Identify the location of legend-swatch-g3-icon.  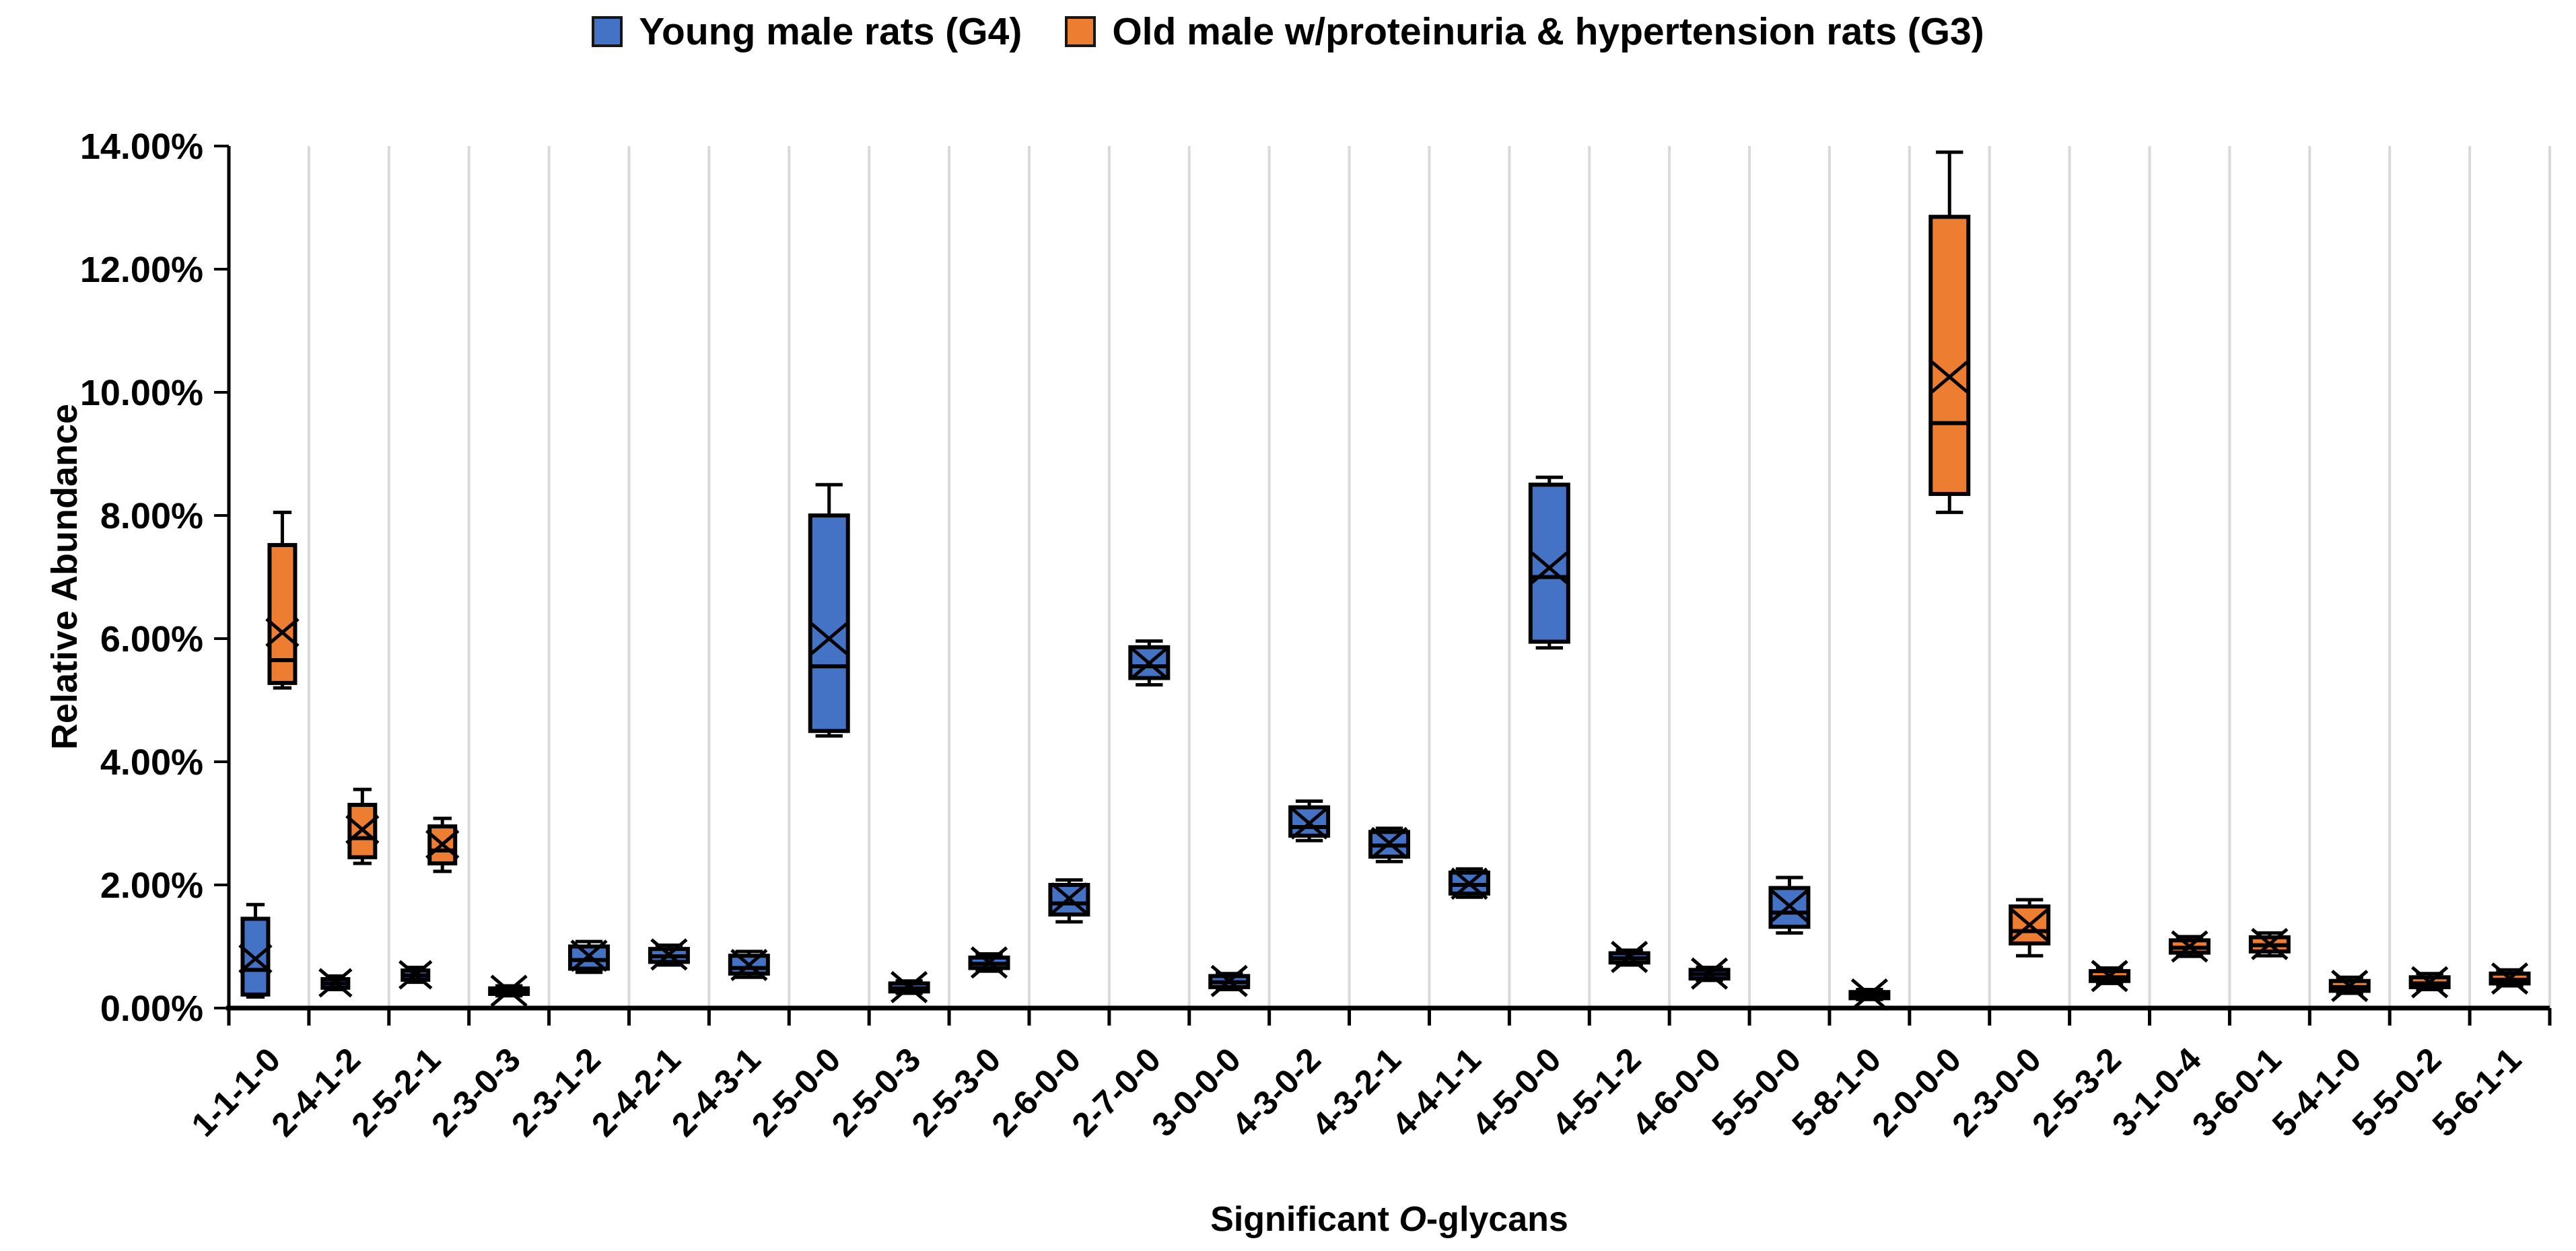
(1080, 31).